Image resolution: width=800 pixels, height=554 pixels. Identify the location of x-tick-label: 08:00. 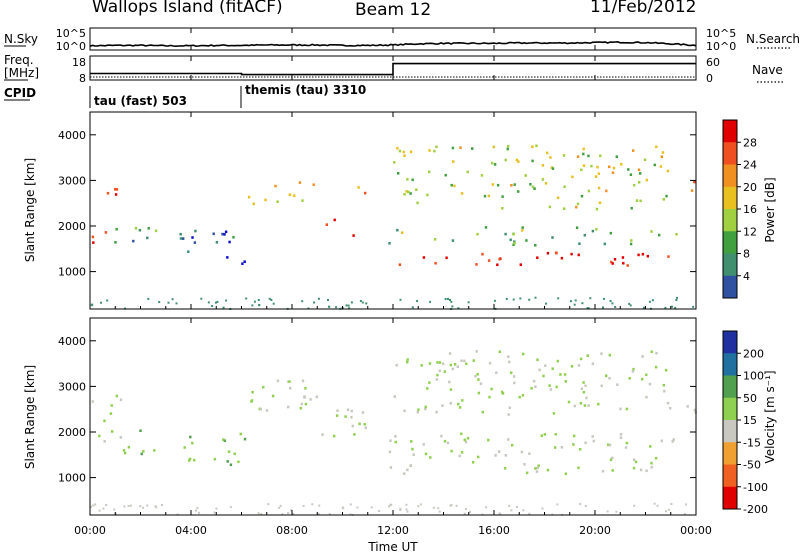
(292, 530).